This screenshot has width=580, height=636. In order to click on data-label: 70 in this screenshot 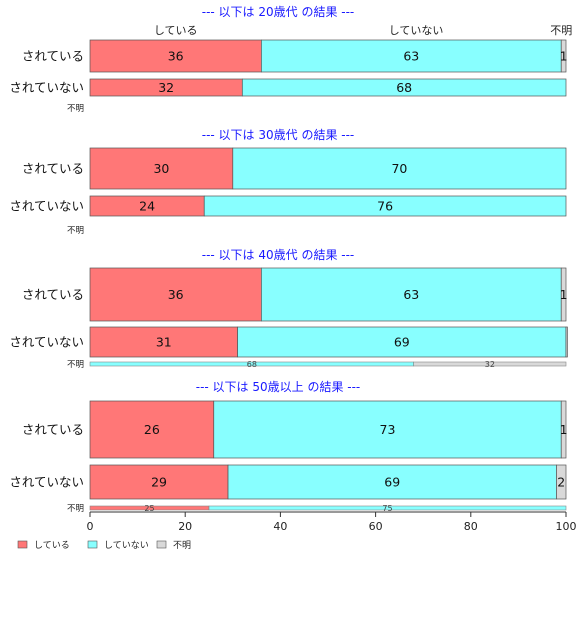, I will do `click(399, 168)`.